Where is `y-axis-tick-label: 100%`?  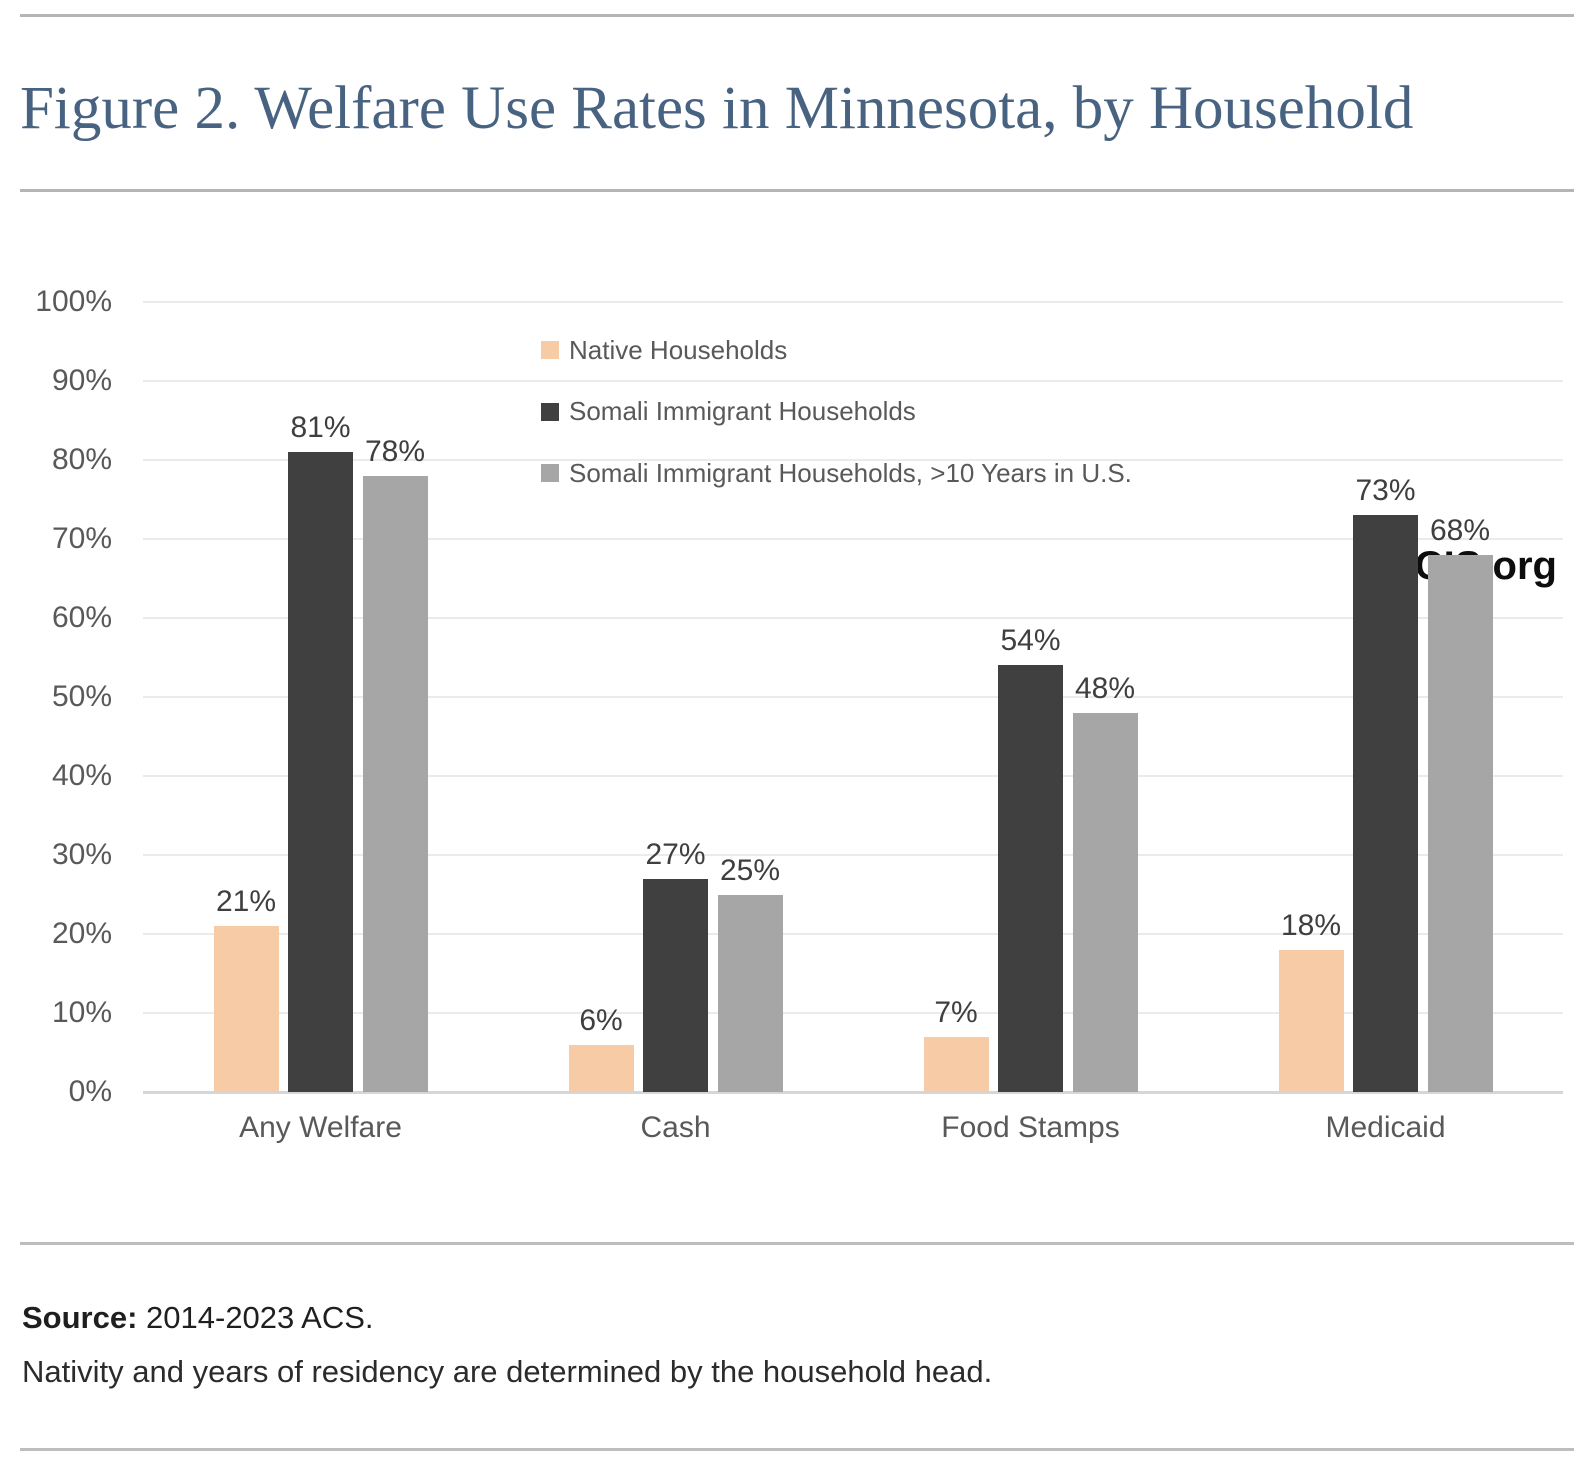 y-axis-tick-label: 100% is located at coordinates (73, 301).